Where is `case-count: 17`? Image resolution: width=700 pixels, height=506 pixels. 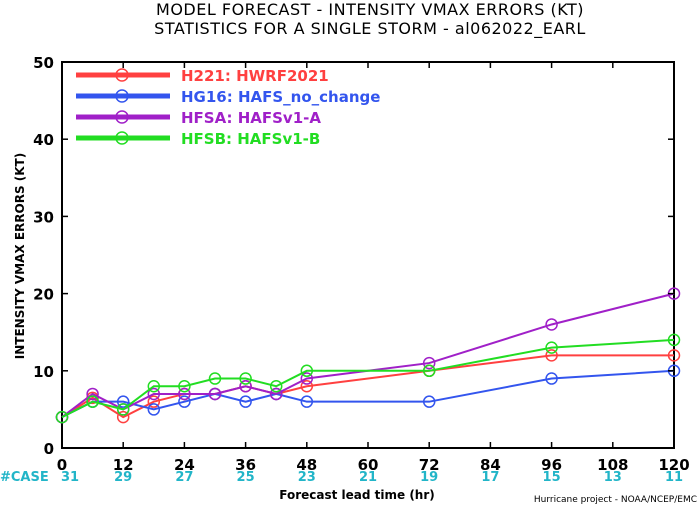 case-count: 17 is located at coordinates (490, 477).